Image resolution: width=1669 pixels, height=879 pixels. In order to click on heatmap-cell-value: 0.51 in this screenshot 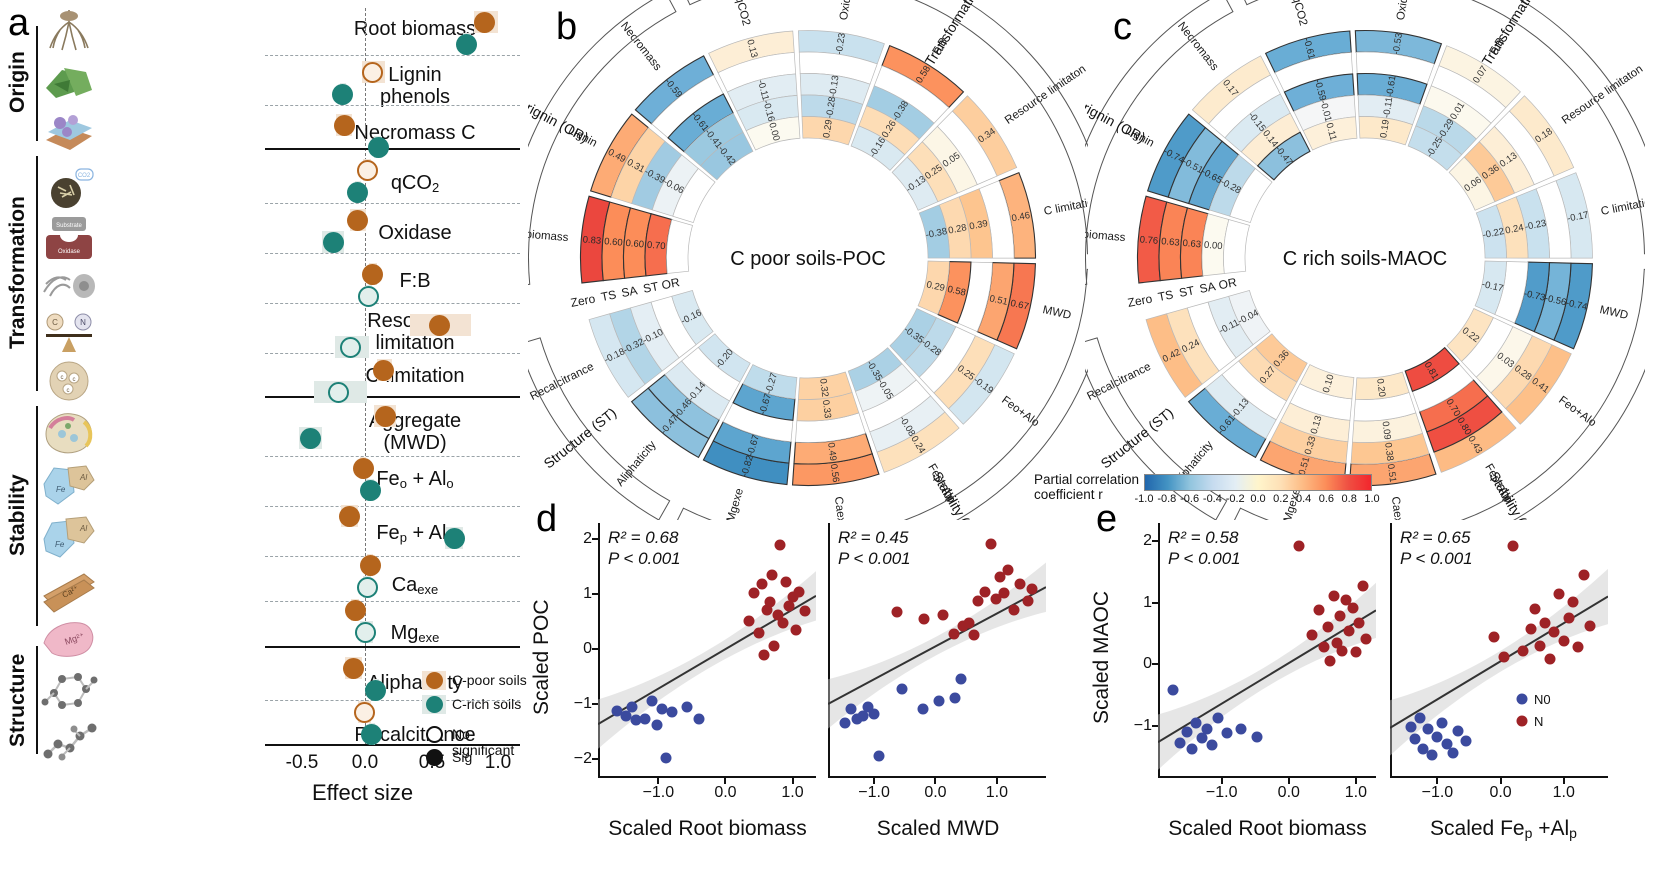, I will do `click(1305, 466)`.